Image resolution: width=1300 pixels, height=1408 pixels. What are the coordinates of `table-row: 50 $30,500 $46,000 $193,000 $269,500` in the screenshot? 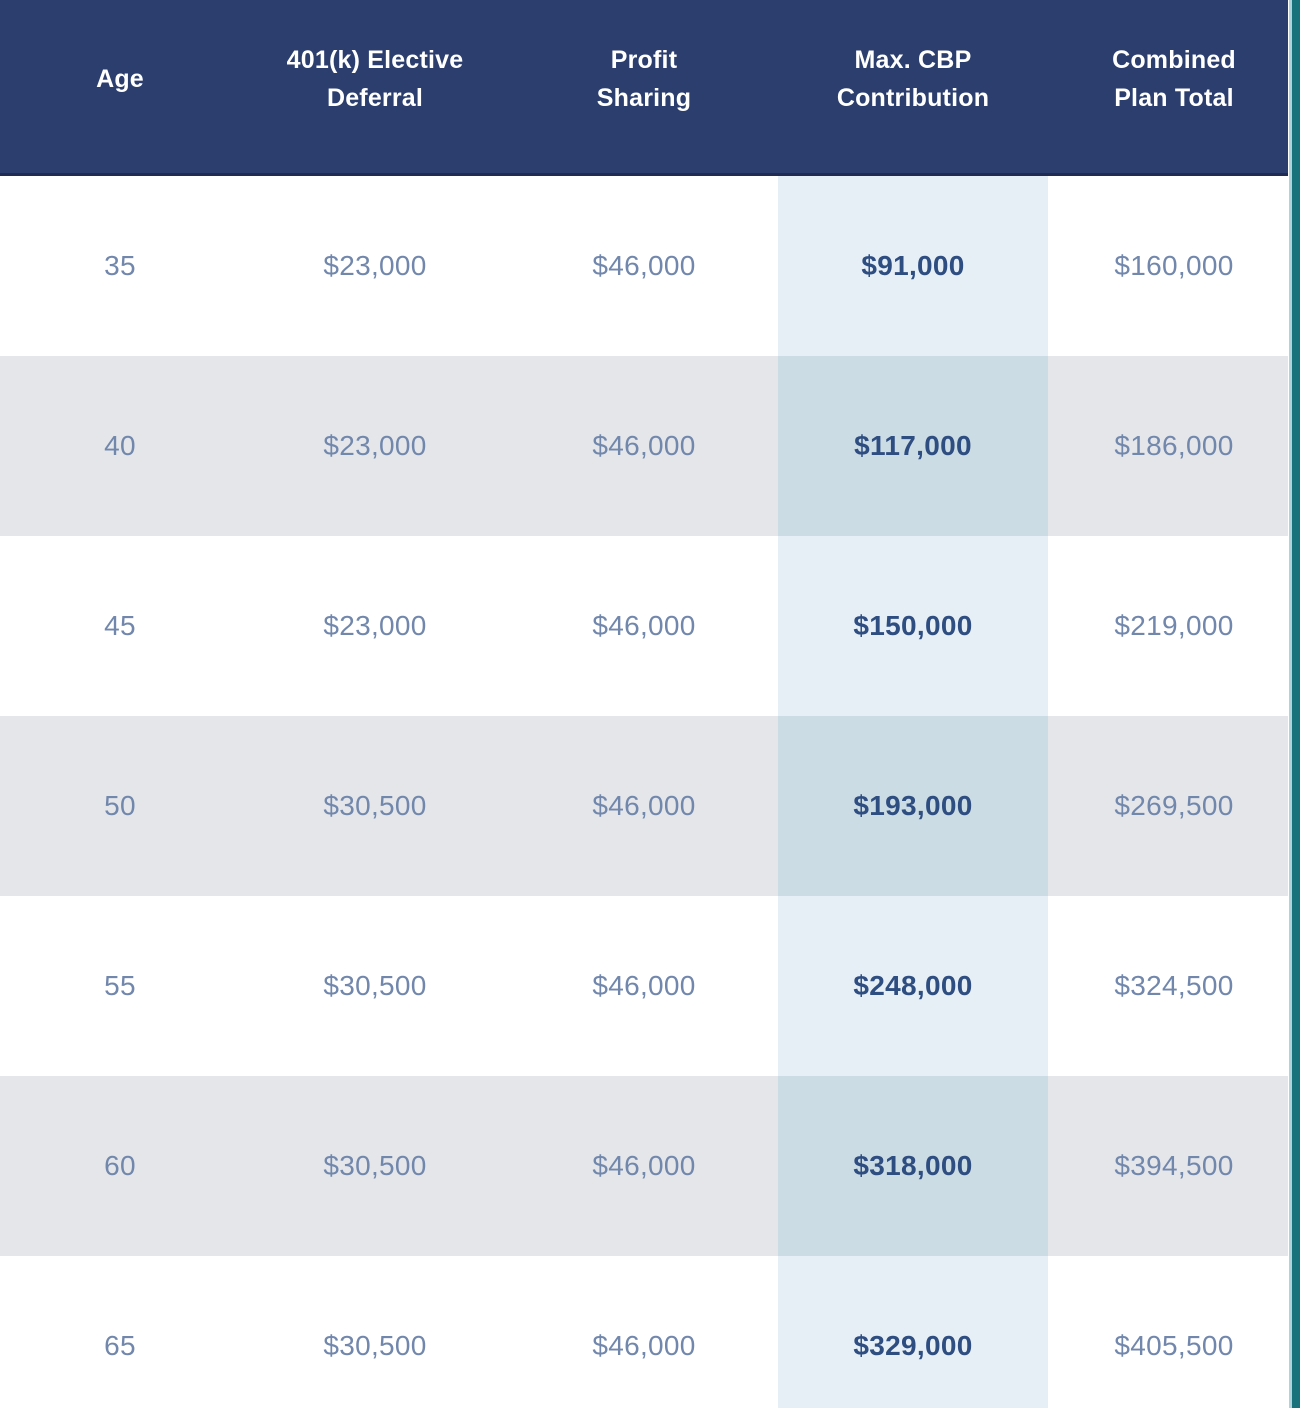 It's located at (650, 806).